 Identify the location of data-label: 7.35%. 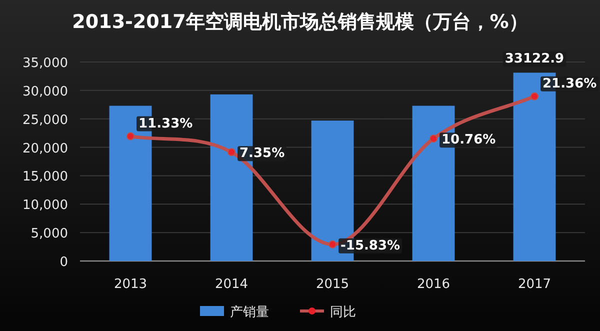
(262, 154).